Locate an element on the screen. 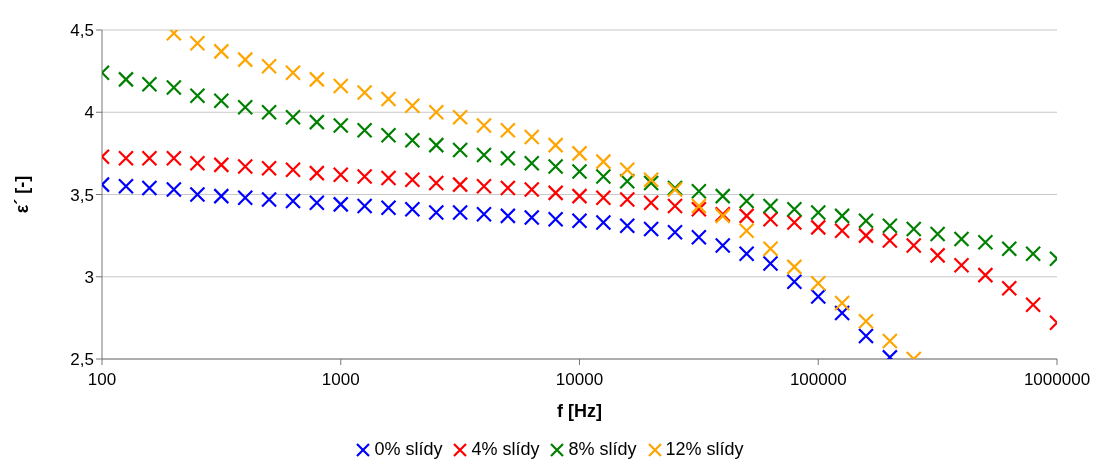 The width and height of the screenshot is (1106, 476). y-axis-title: ε´ [-] is located at coordinates (22, 194).